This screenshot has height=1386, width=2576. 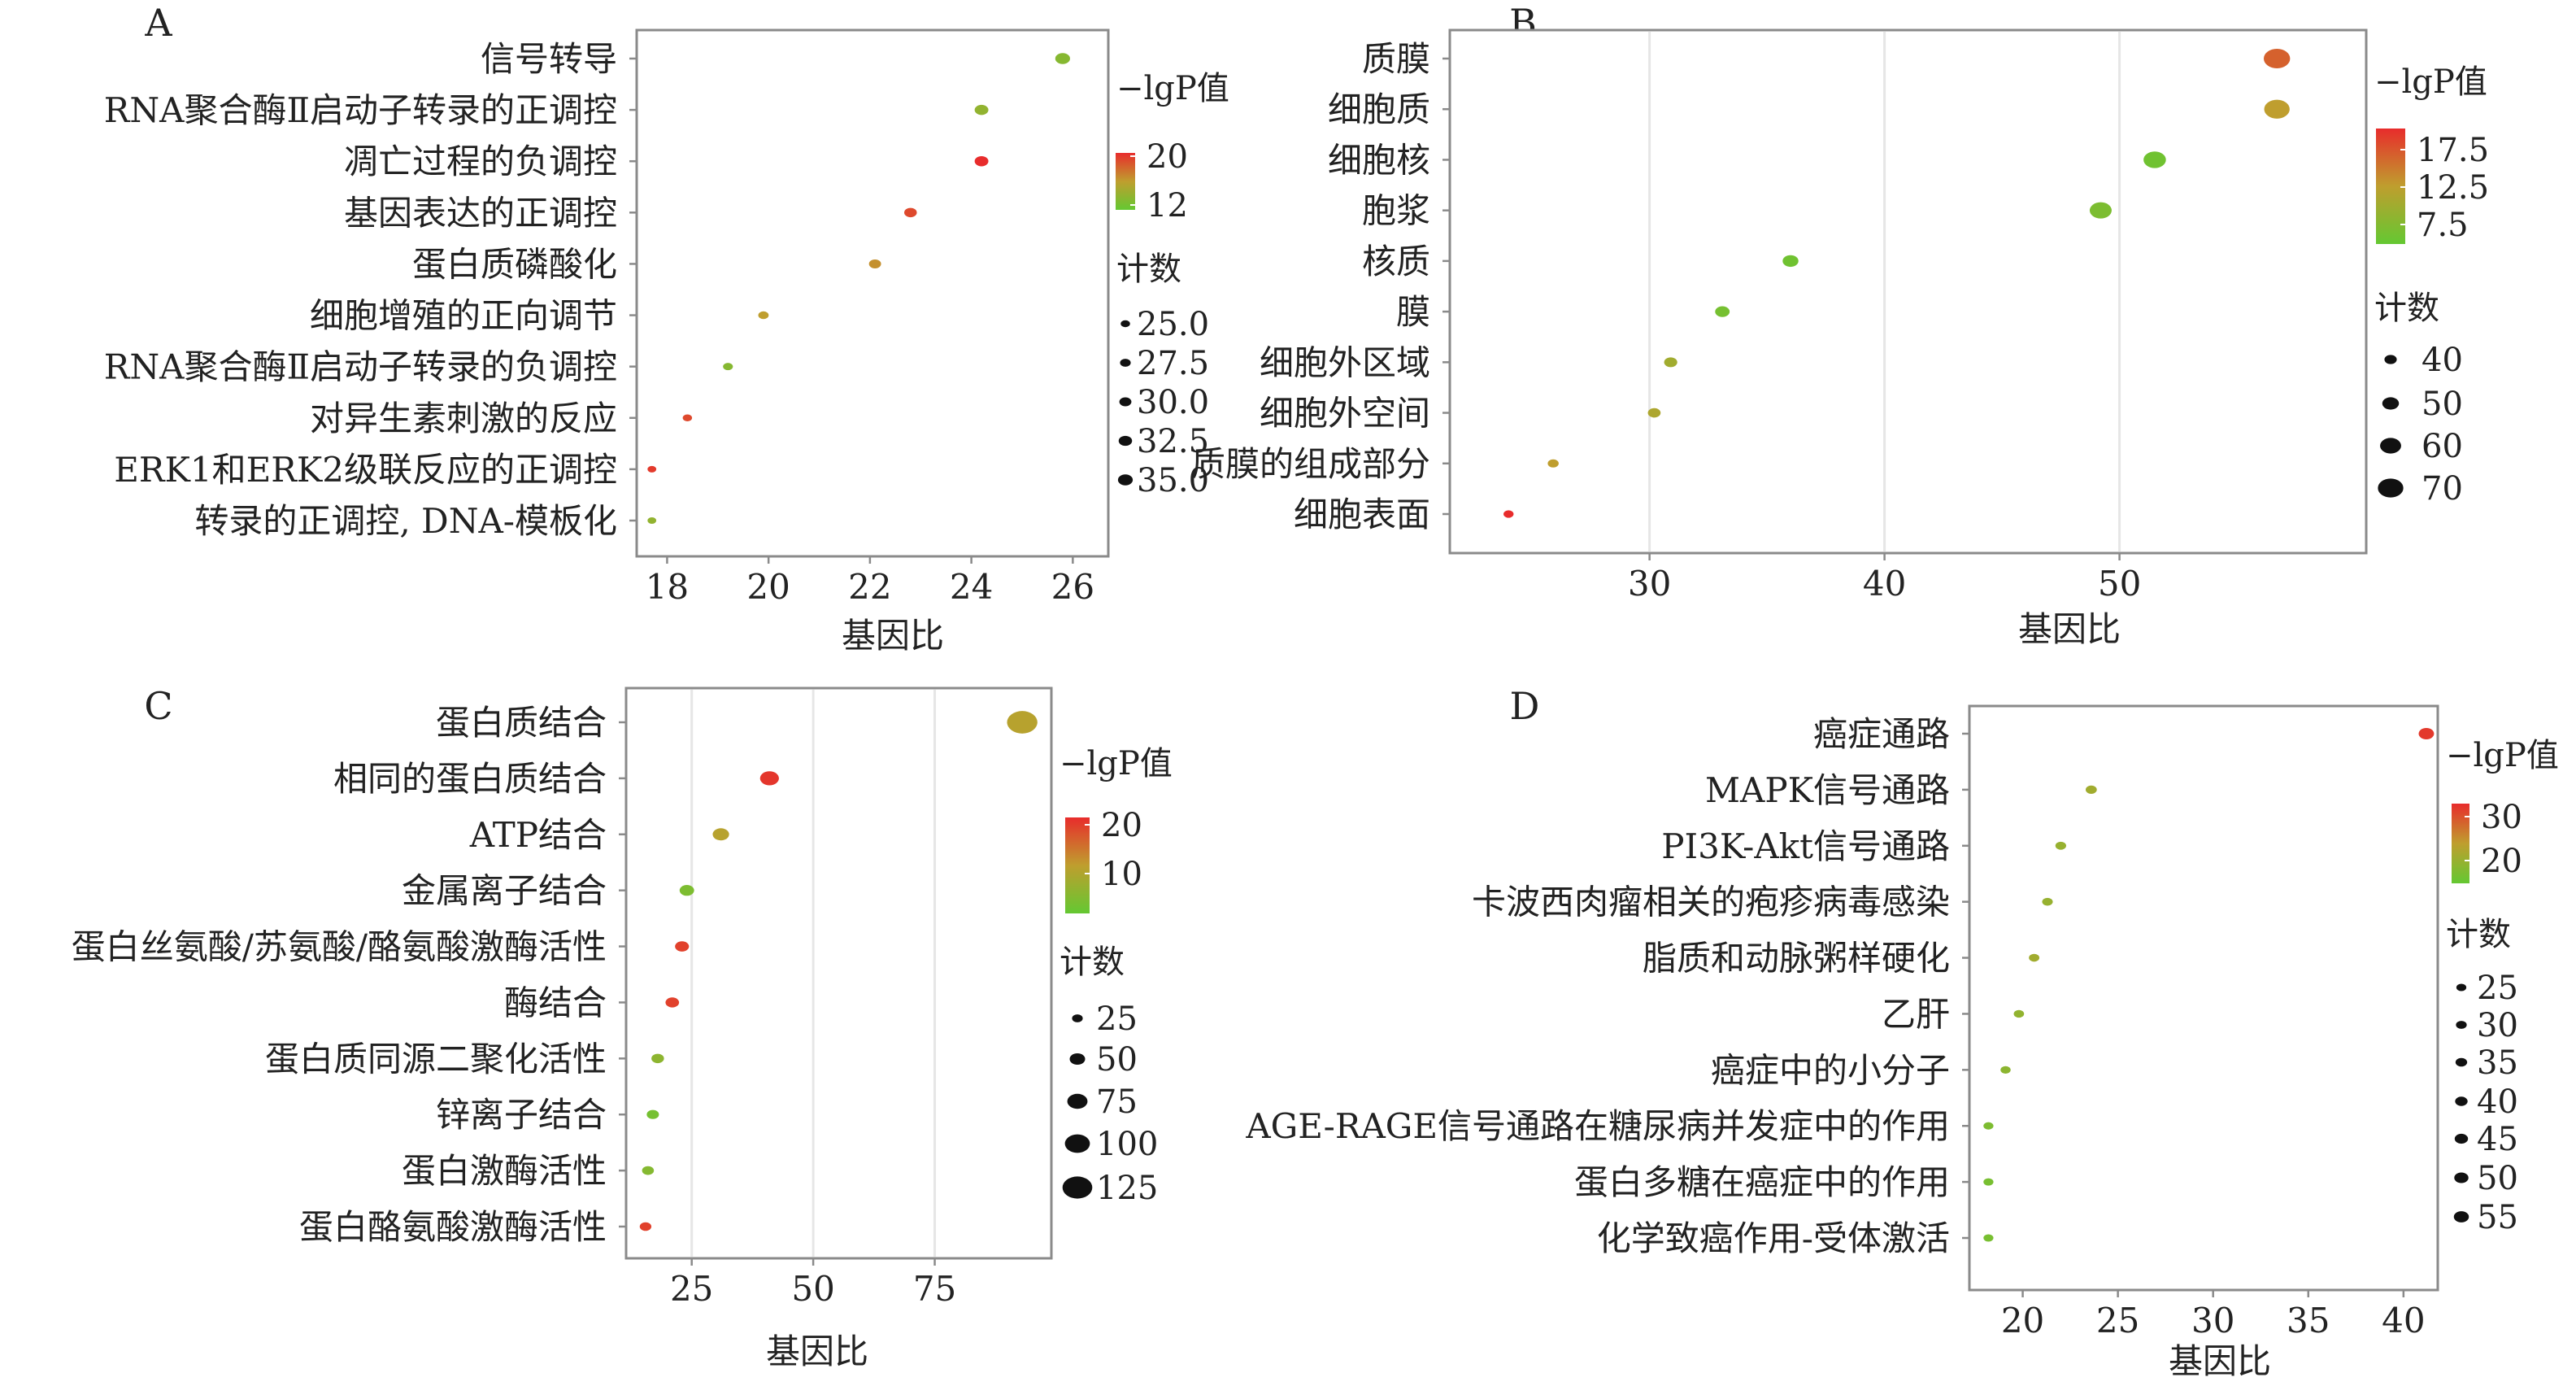 What do you see at coordinates (340, 947) in the screenshot?
I see `category-label: 蛋白丝氨酸/苏氨酸/酪氨酸激酶活性` at bounding box center [340, 947].